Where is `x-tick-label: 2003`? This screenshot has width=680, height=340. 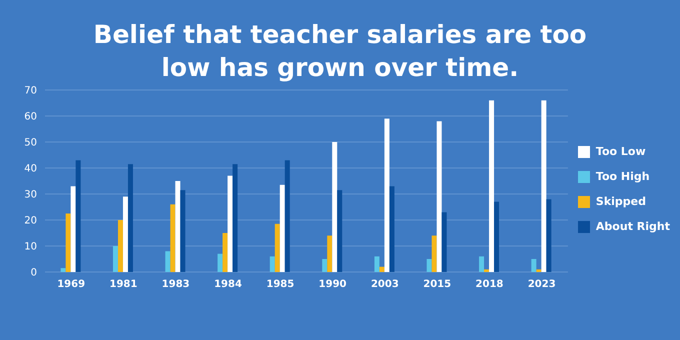
x-tick-label: 2003 is located at coordinates (384, 284).